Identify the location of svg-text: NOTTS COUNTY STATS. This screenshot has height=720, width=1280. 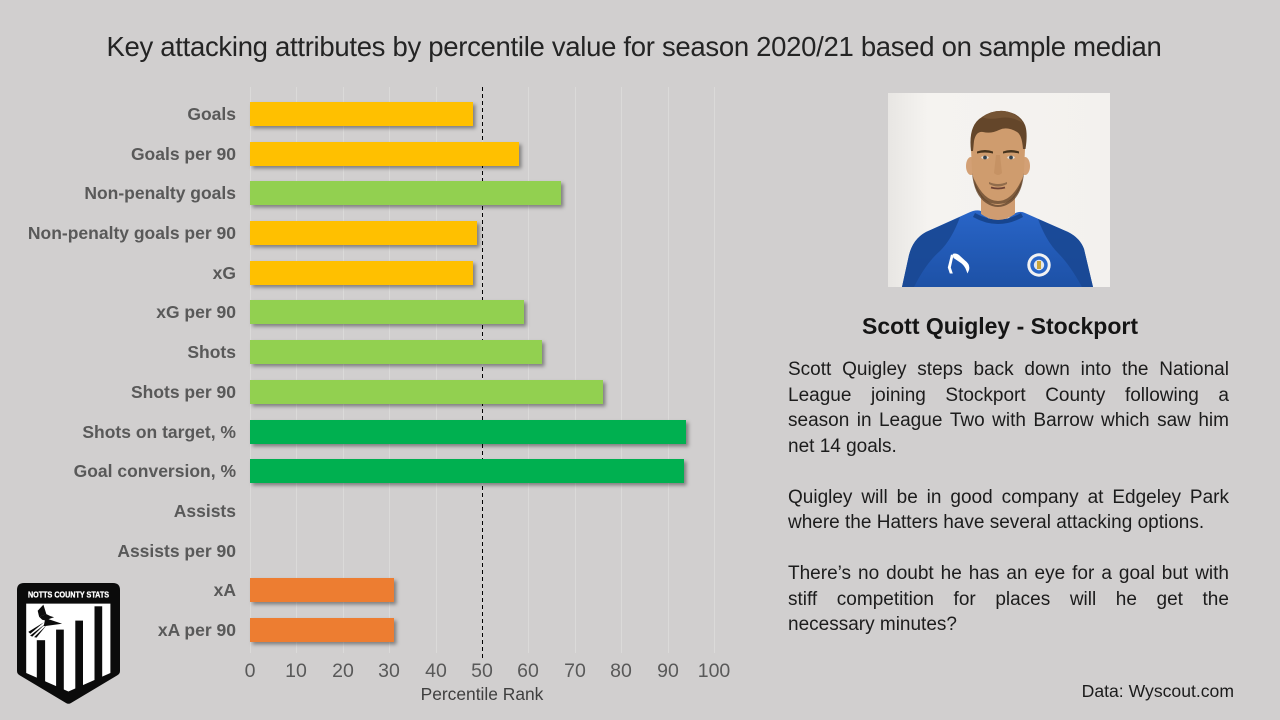
(68, 594).